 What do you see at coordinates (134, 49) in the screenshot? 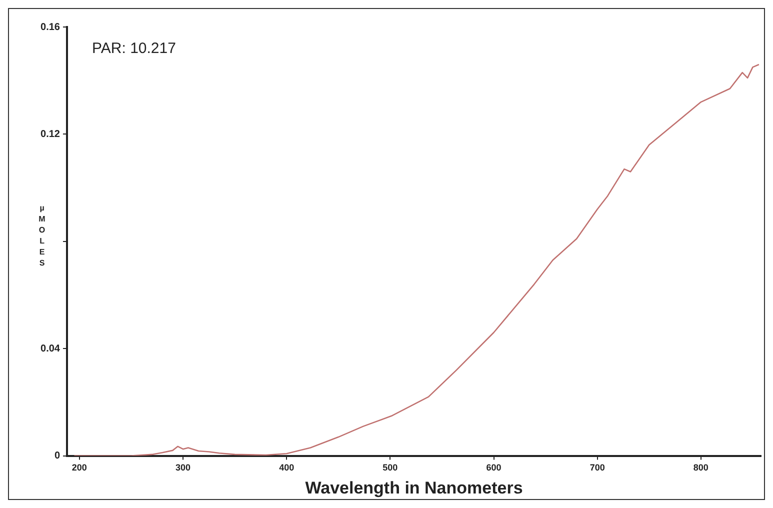
I see `annotation: PAR: 10.217` at bounding box center [134, 49].